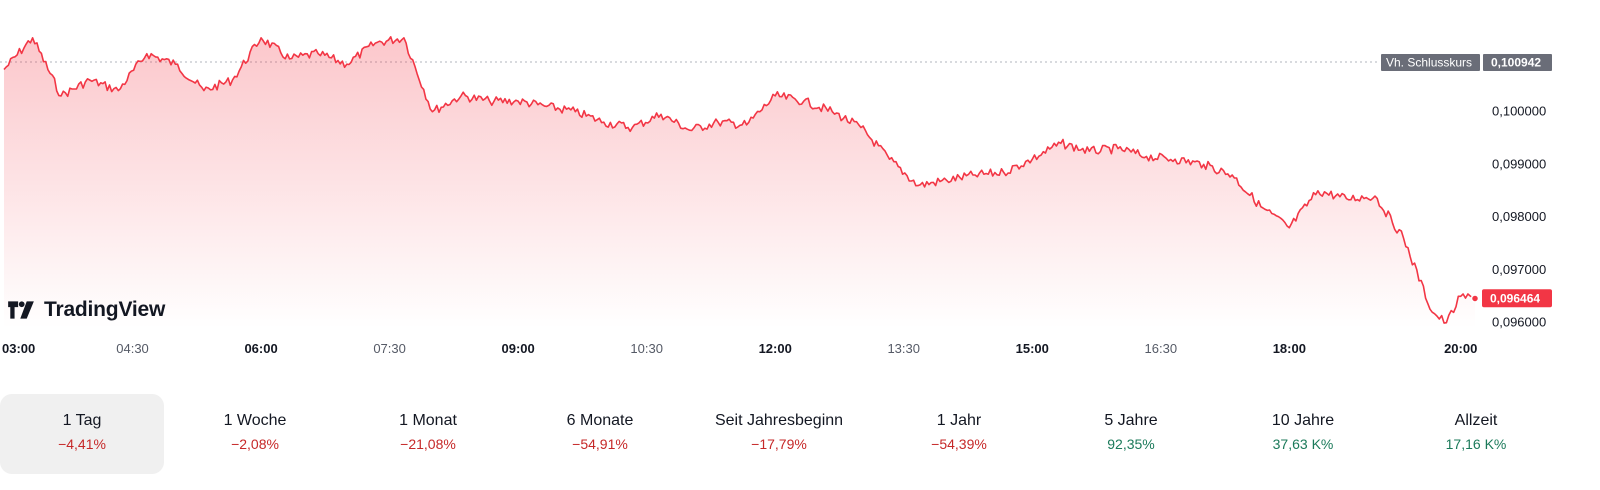 Image resolution: width=1600 pixels, height=490 pixels. What do you see at coordinates (646, 348) in the screenshot?
I see `x-tick-label: 10:30` at bounding box center [646, 348].